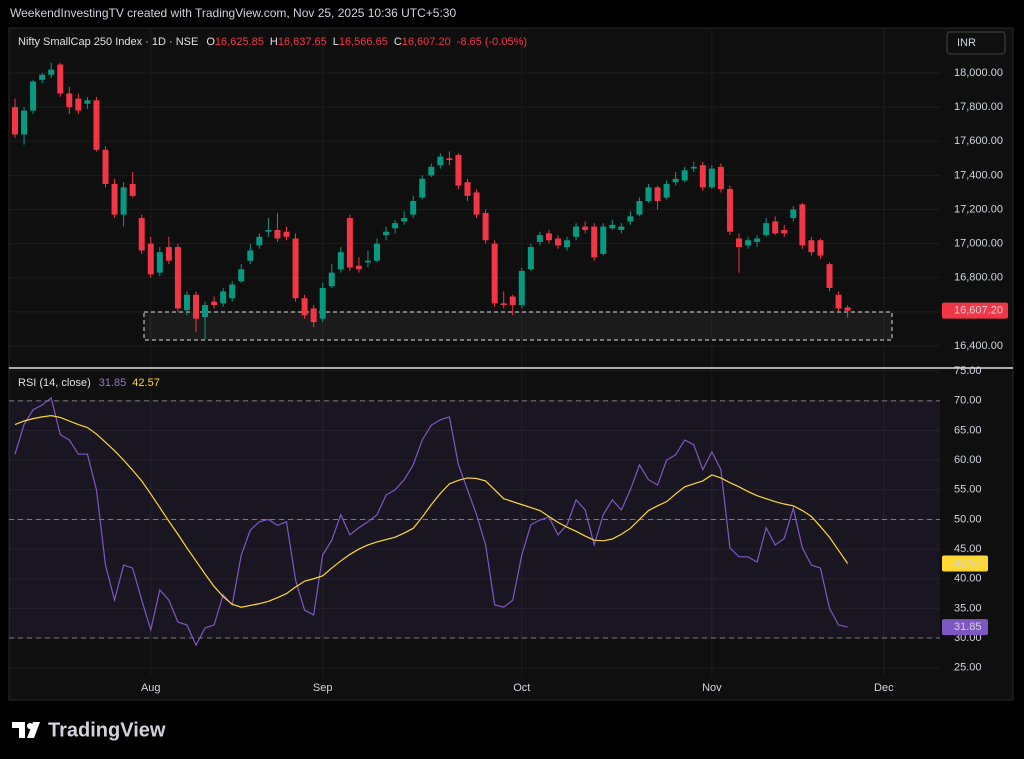  Describe the element at coordinates (968, 579) in the screenshot. I see `y-tick-label: 40.00` at that location.